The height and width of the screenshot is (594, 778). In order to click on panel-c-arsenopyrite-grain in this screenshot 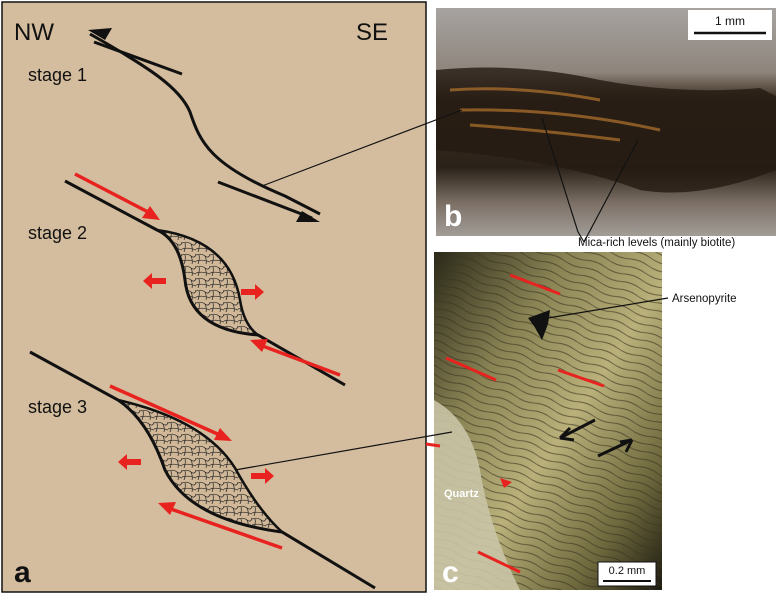, I will do `click(539, 325)`.